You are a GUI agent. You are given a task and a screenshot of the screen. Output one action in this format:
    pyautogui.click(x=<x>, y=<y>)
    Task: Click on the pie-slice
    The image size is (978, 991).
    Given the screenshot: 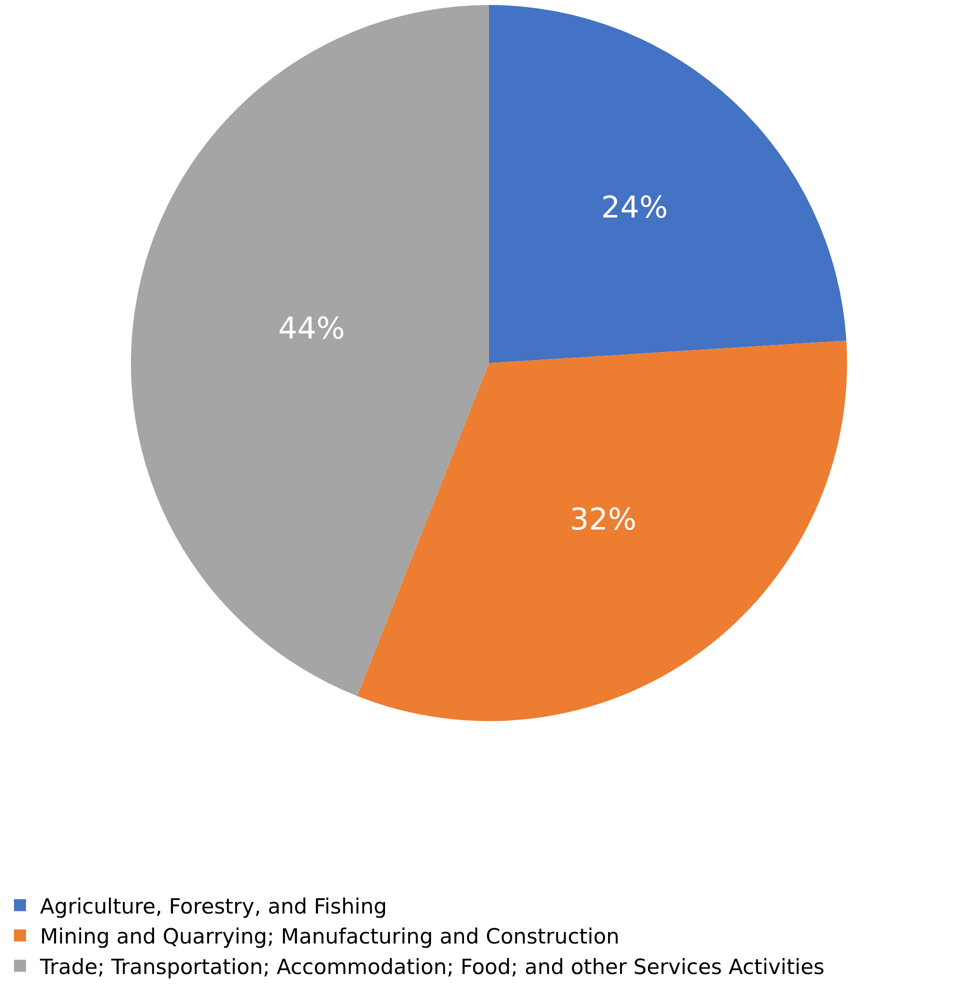 What is the action you would take?
    pyautogui.click(x=667, y=184)
    